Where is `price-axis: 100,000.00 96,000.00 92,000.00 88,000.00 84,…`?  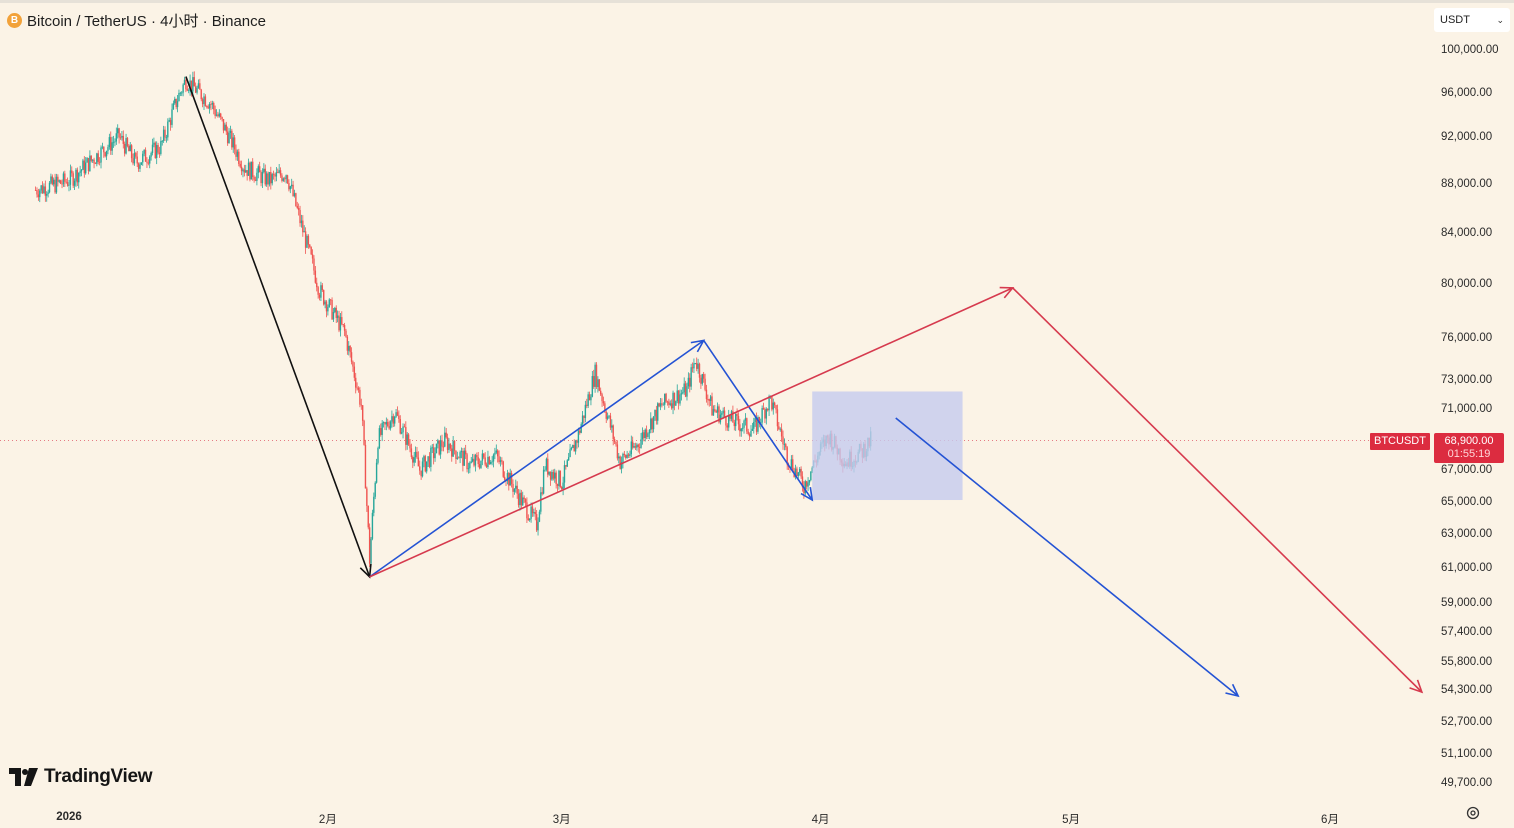 price-axis: 100,000.00 96,000.00 92,000.00 88,000.00 84,… is located at coordinates (1473, 400).